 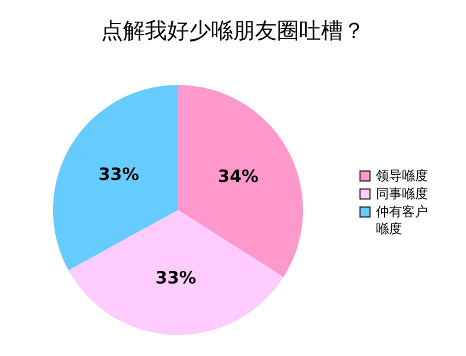 I want to click on legend-label: 领导喺度, so click(x=402, y=176).